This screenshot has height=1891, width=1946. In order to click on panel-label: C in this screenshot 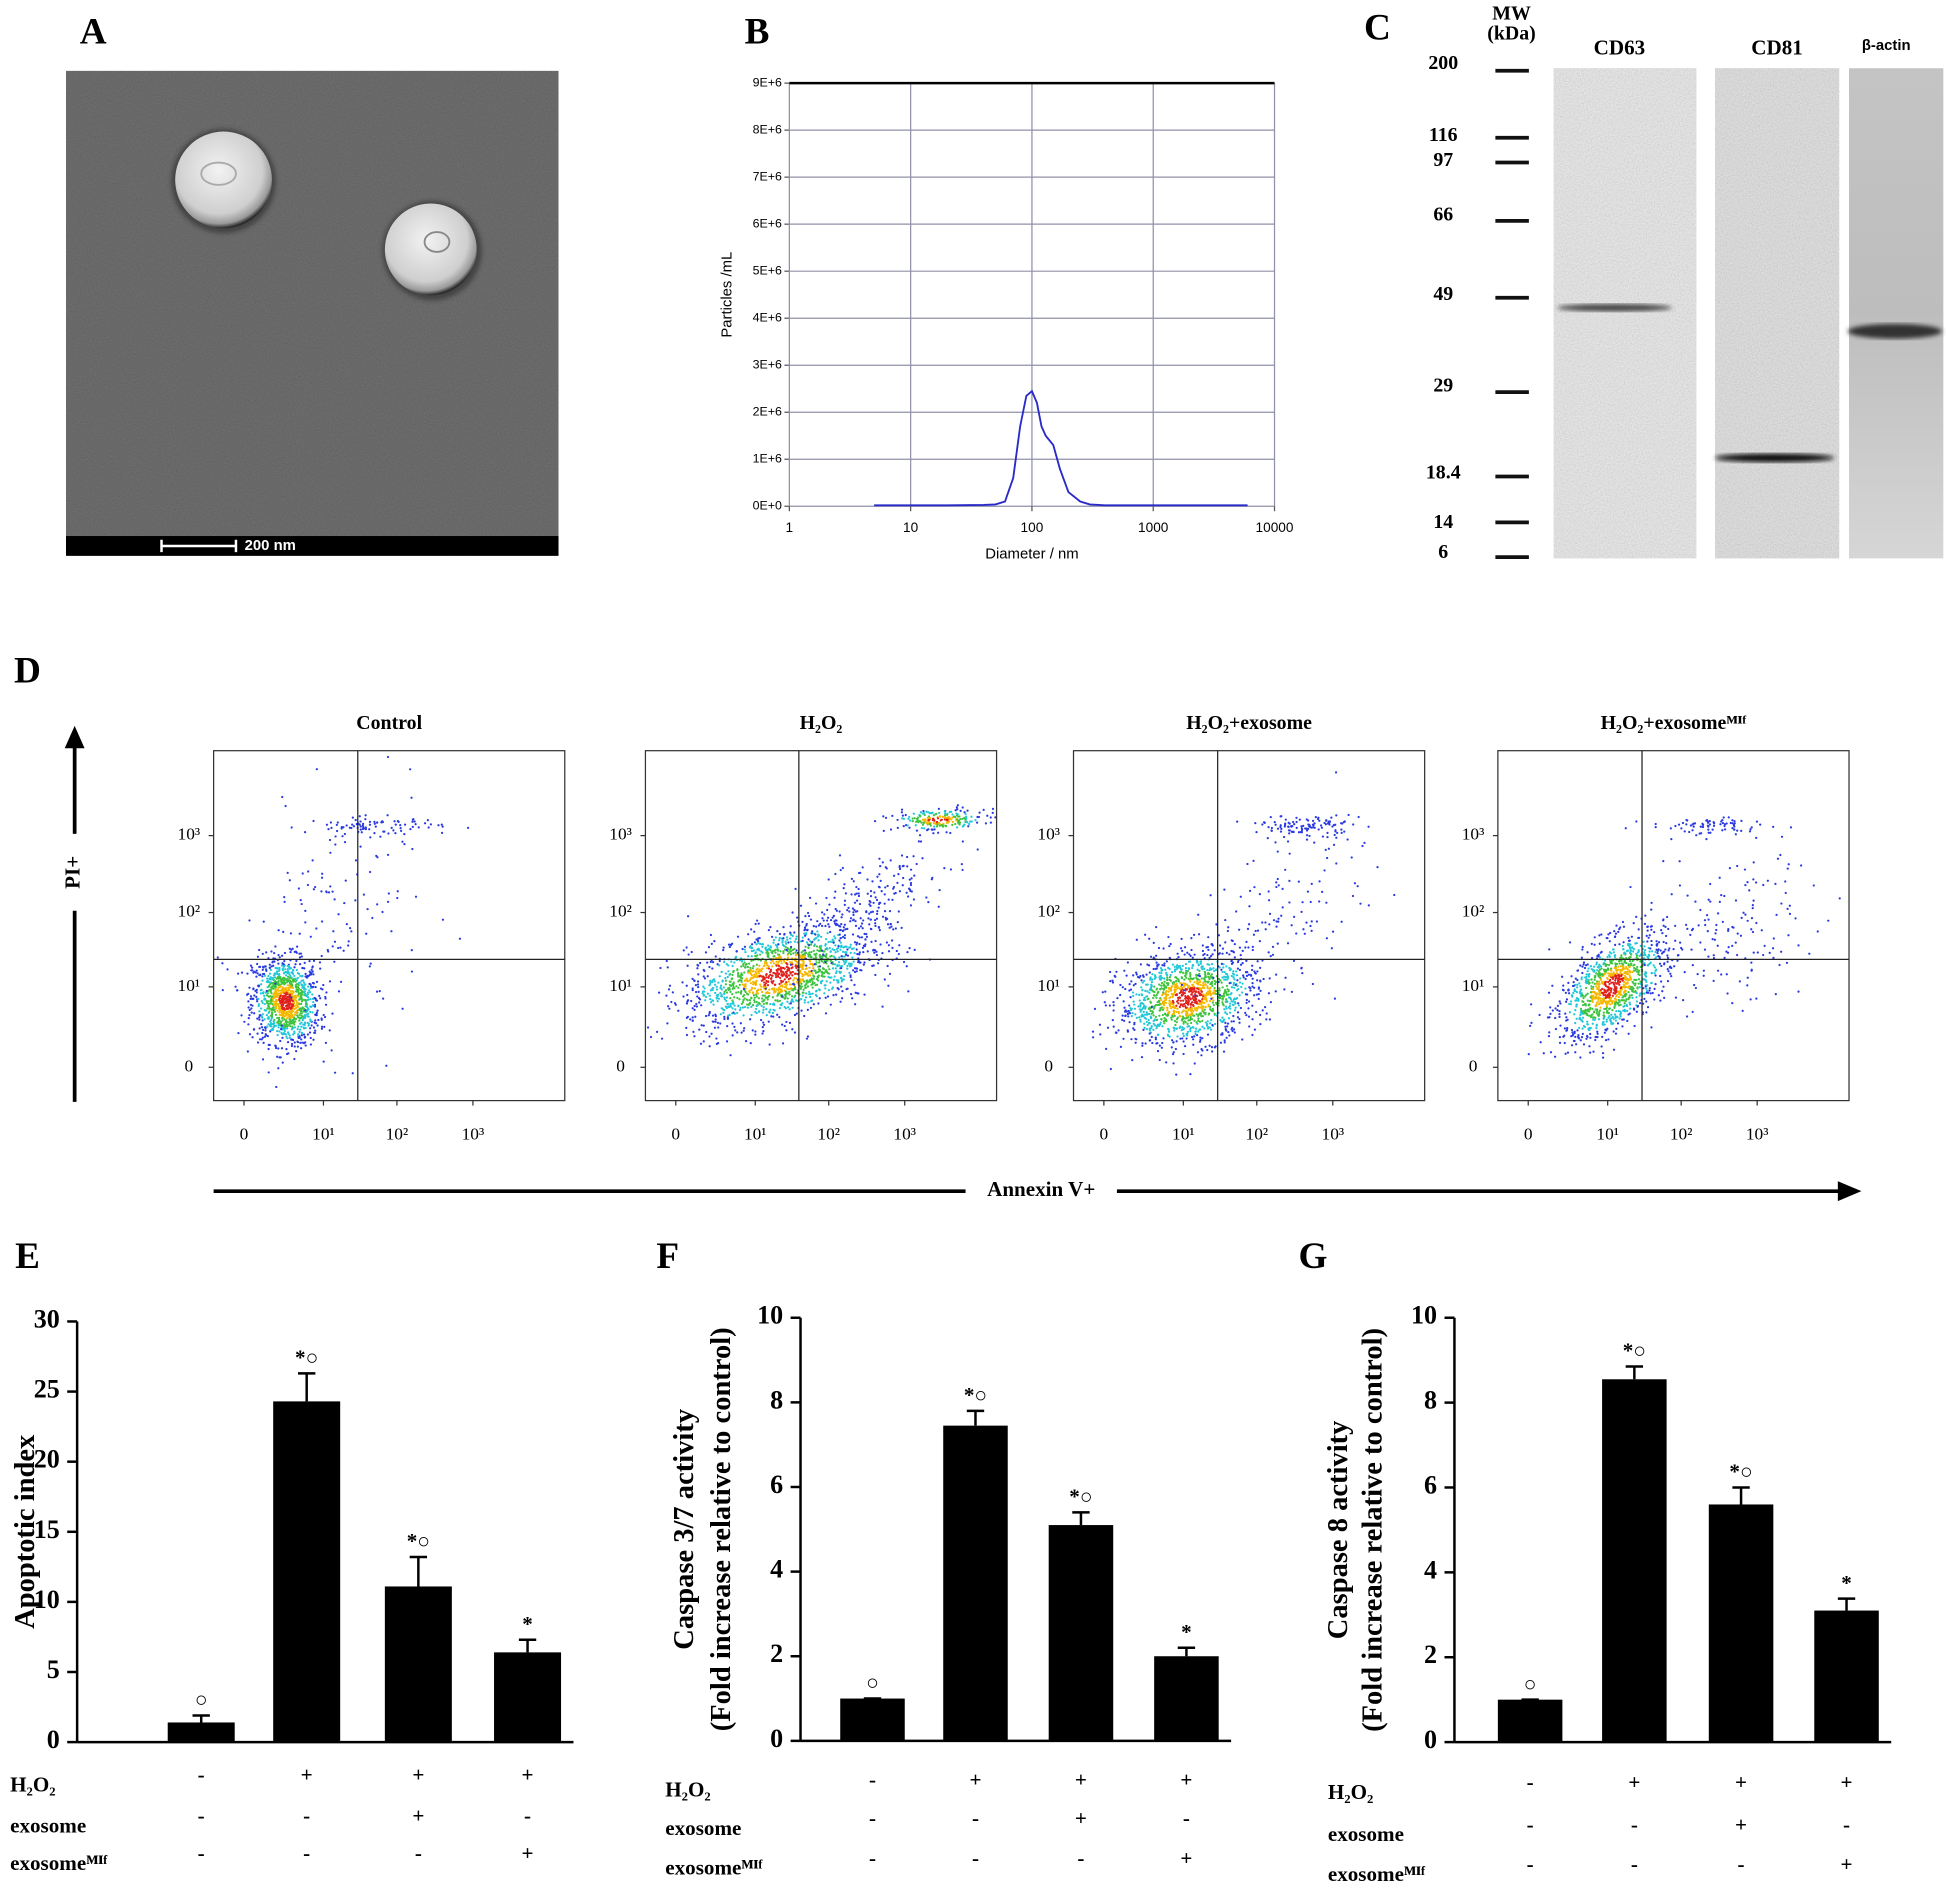, I will do `click(1377, 28)`.